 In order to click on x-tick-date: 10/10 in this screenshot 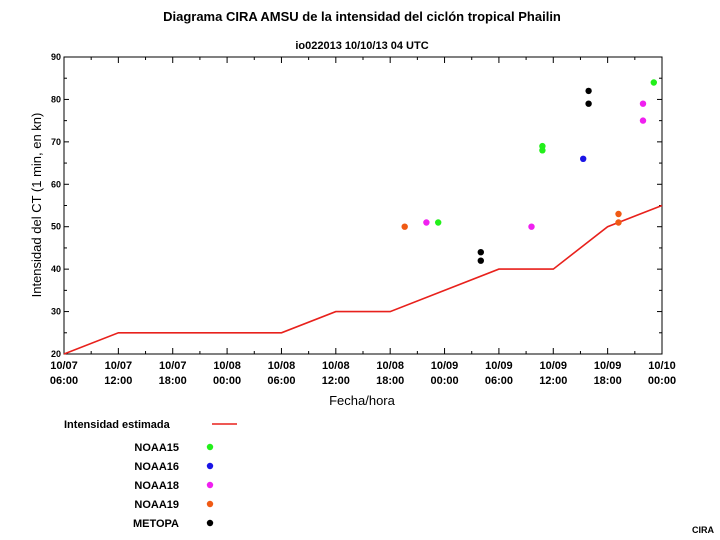, I will do `click(662, 366)`.